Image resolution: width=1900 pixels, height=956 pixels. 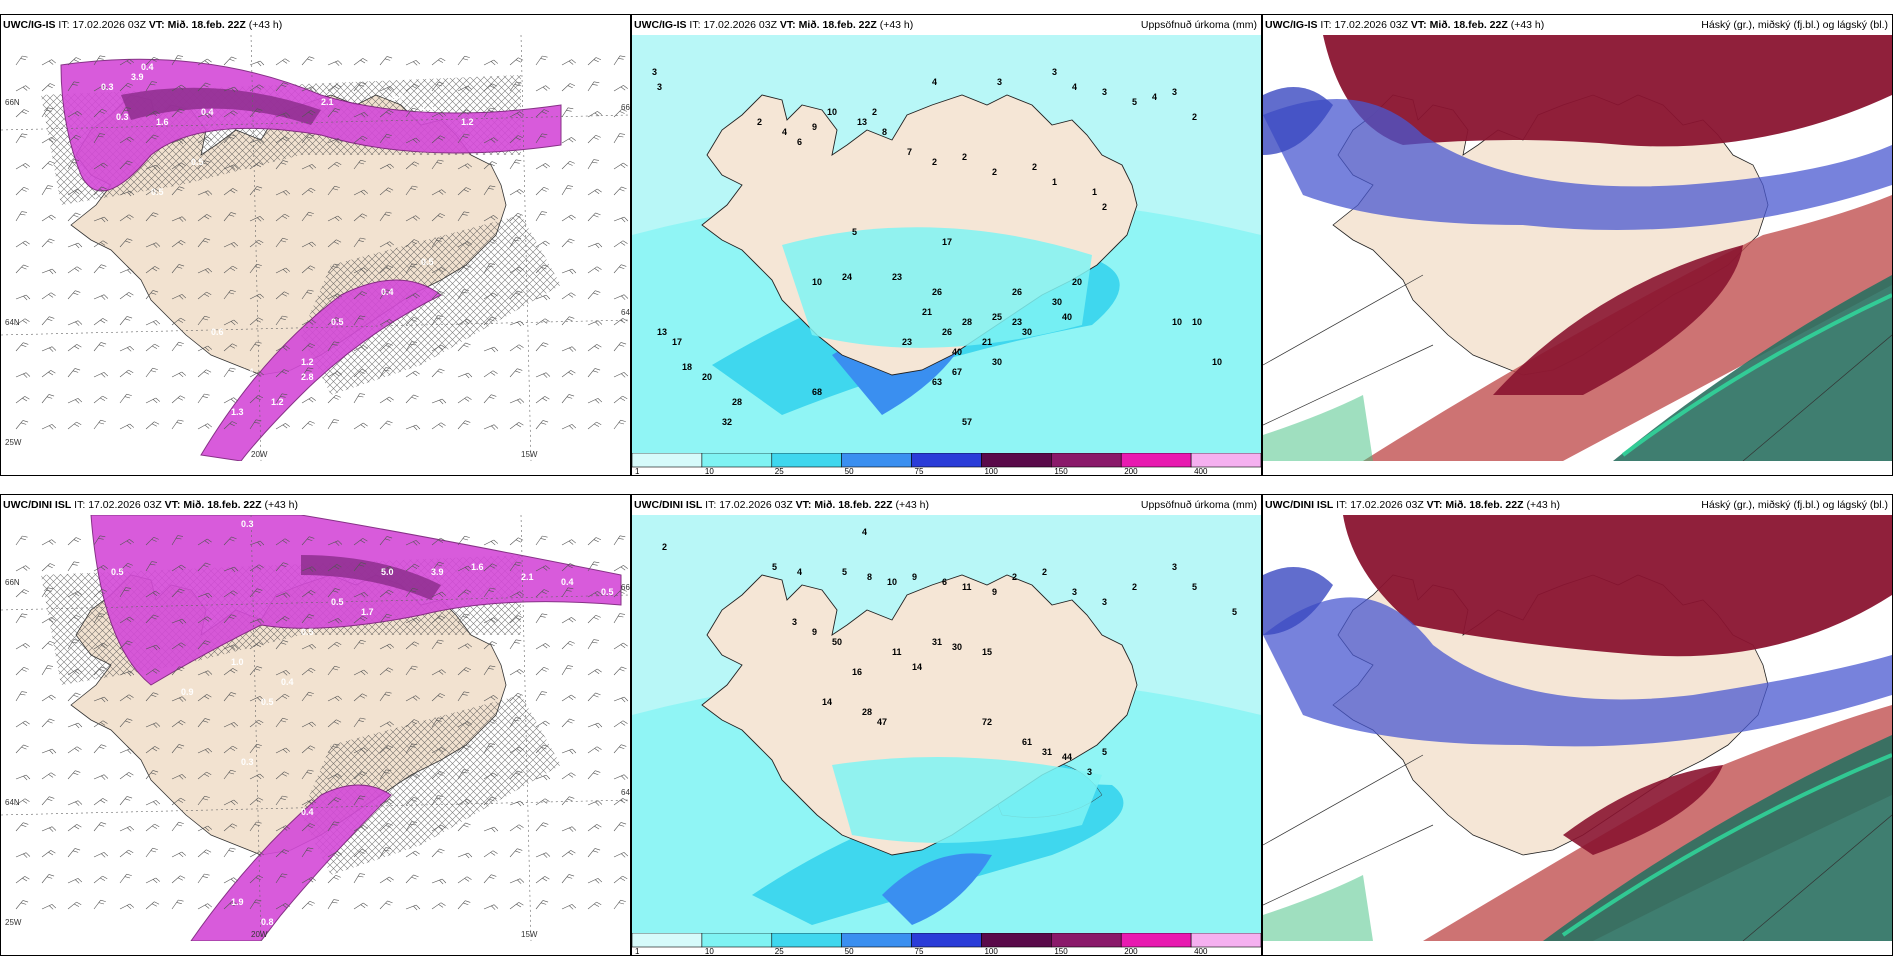 I want to click on precip-value-label: 47, so click(x=882, y=722).